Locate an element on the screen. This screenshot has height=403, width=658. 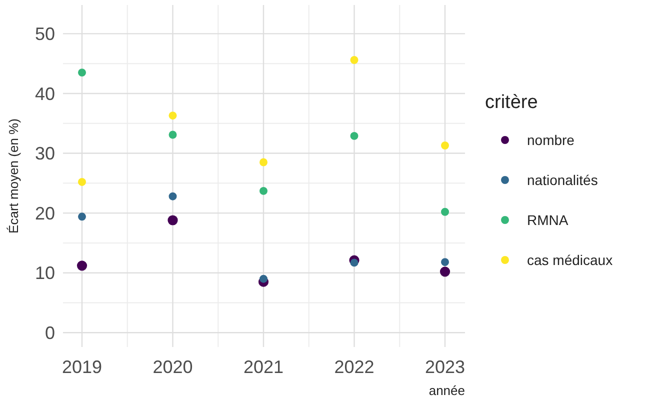
y-tick-label: 30 is located at coordinates (44, 154).